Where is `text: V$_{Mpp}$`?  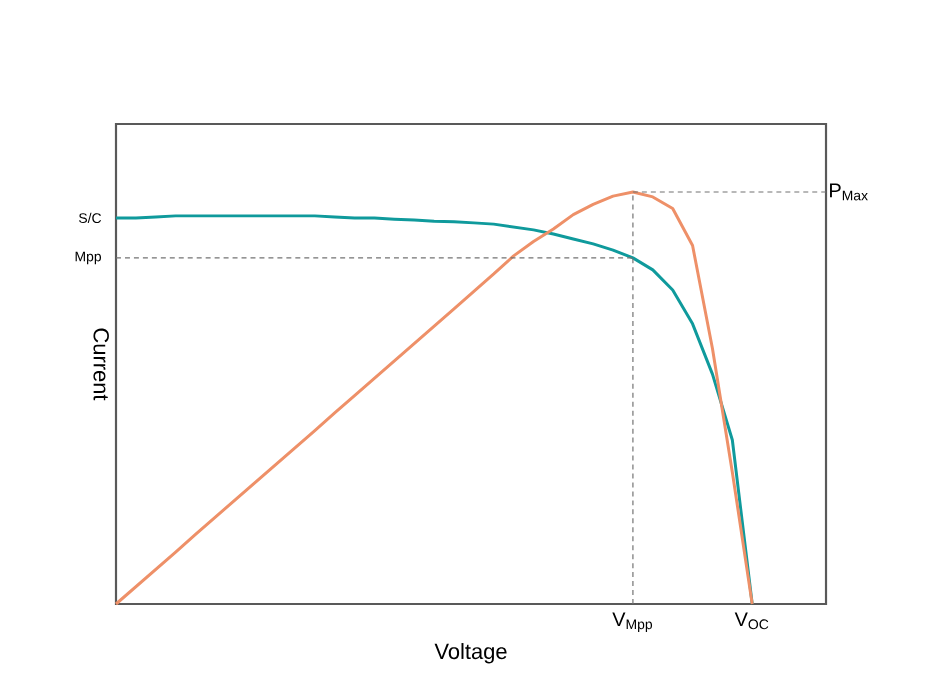
text: V$_{Mpp}$ is located at coordinates (632, 622).